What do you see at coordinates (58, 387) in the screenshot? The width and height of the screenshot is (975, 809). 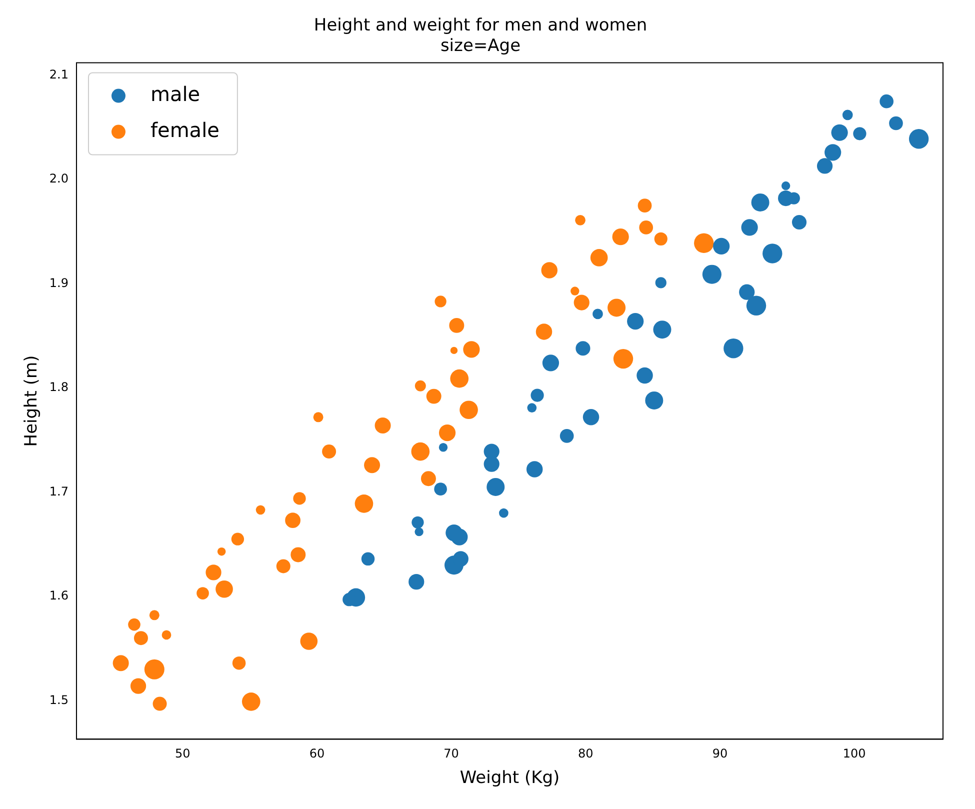 I see `y-tick-label: 1.8` at bounding box center [58, 387].